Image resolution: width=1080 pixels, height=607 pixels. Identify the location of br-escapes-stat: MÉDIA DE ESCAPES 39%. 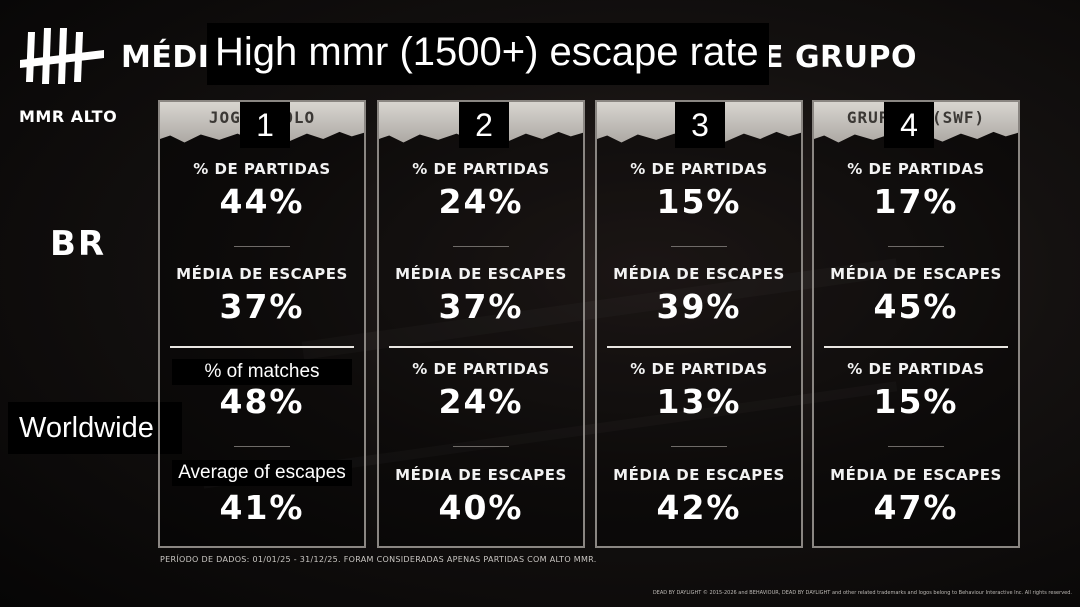
(699, 295).